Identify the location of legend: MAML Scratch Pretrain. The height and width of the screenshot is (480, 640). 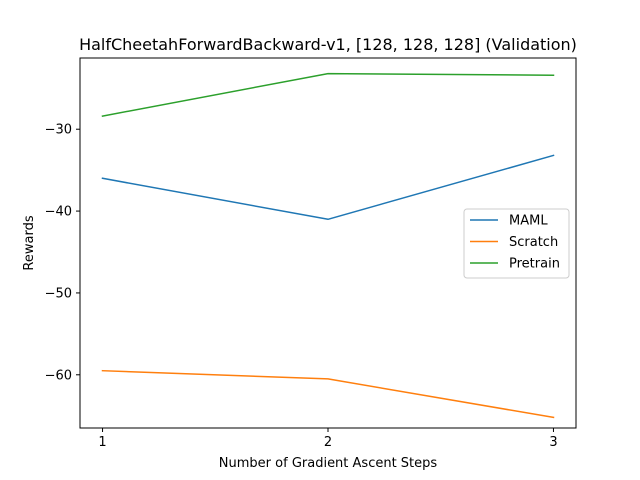
(516, 243).